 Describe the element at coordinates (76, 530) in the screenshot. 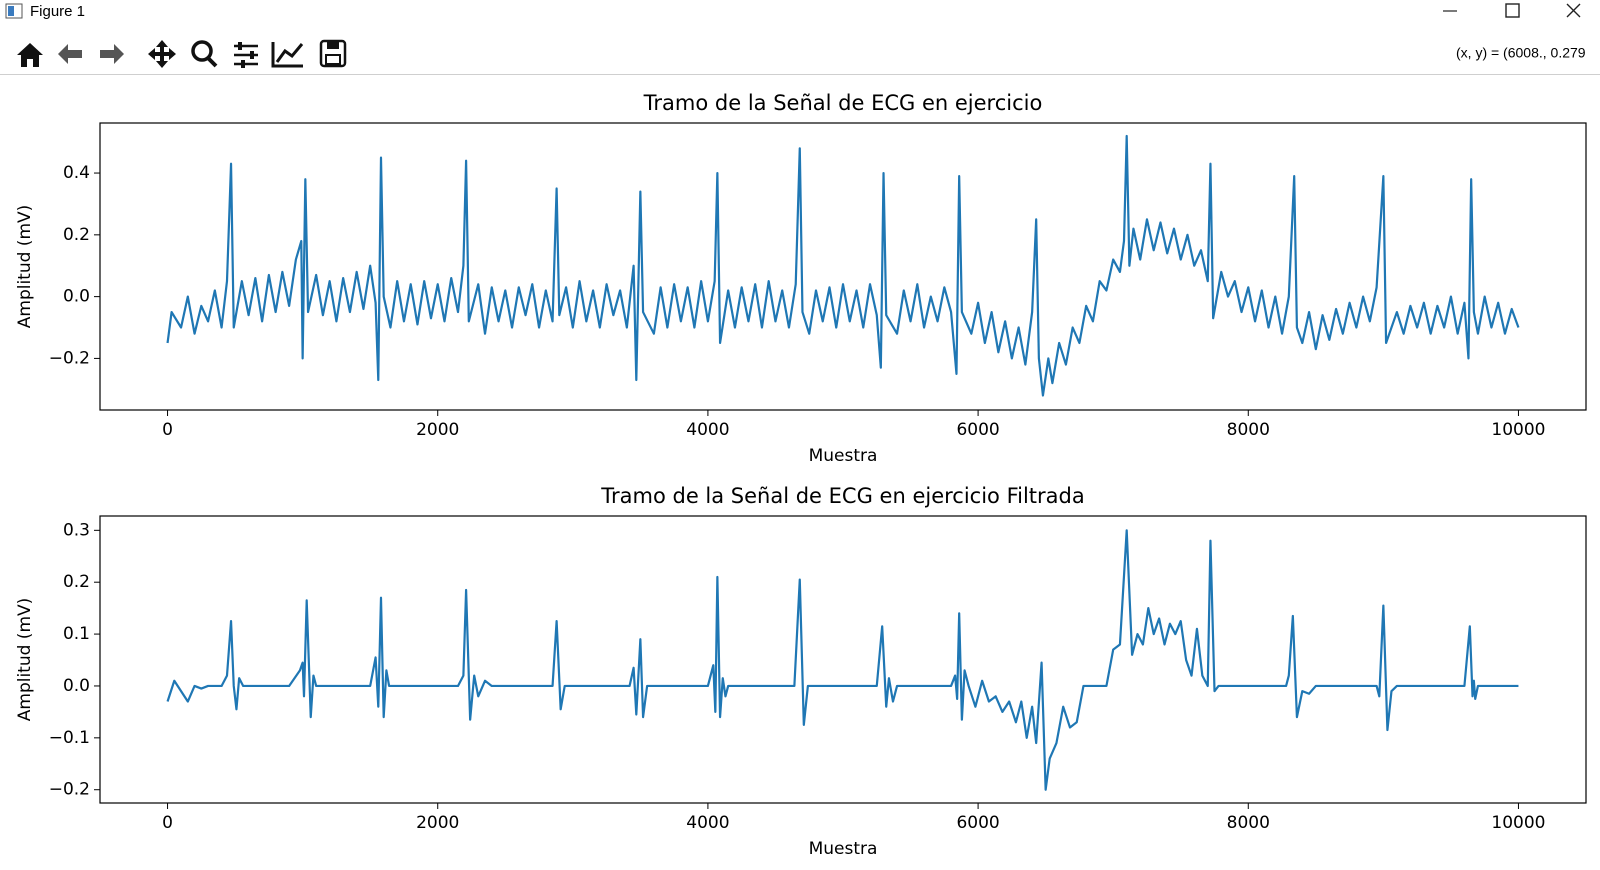

I see `y-tick-label: 0.3` at that location.